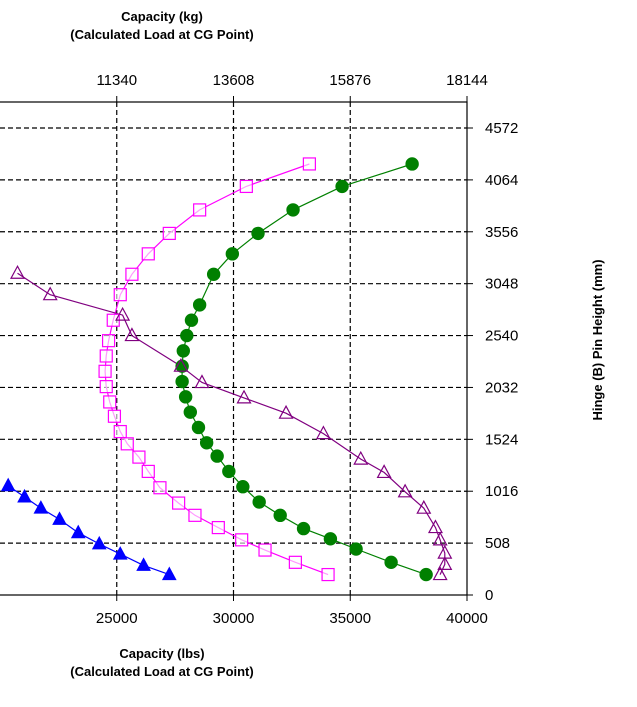  What do you see at coordinates (501, 284) in the screenshot?
I see `right-tick-label: 3048` at bounding box center [501, 284].